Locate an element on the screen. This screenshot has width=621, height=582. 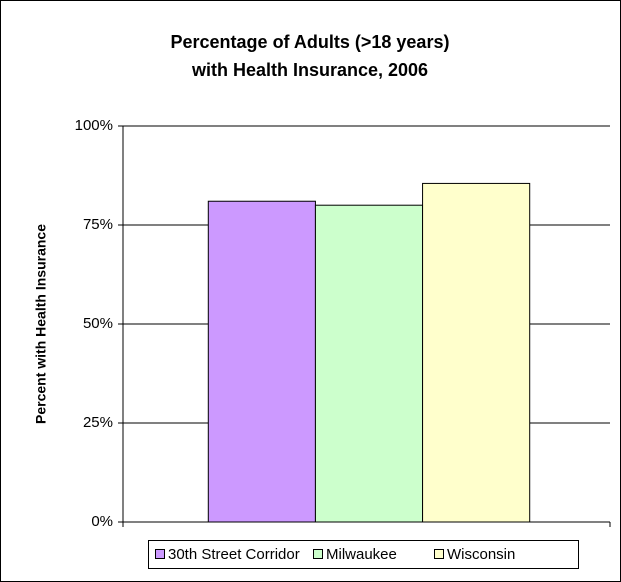
y-tick-label: 75% is located at coordinates (98, 224).